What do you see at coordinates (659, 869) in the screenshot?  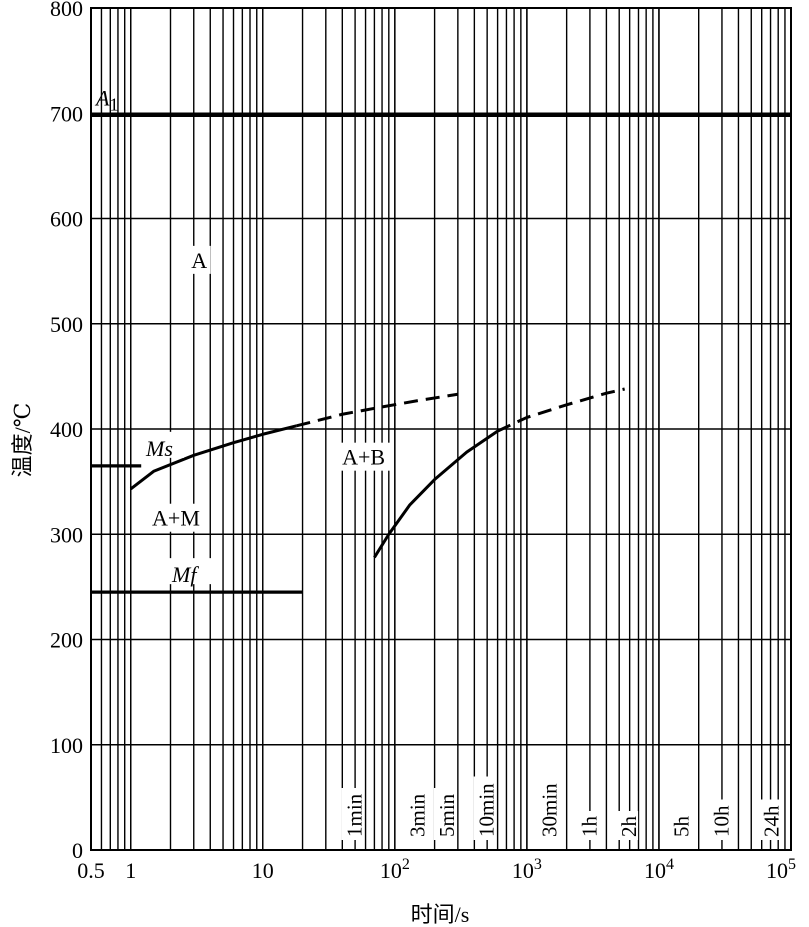 I see `x-tick-label: 10⁴` at bounding box center [659, 869].